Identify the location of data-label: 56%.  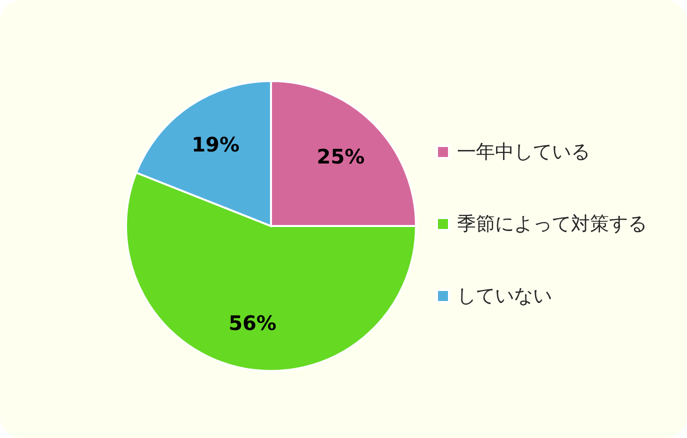
(252, 322).